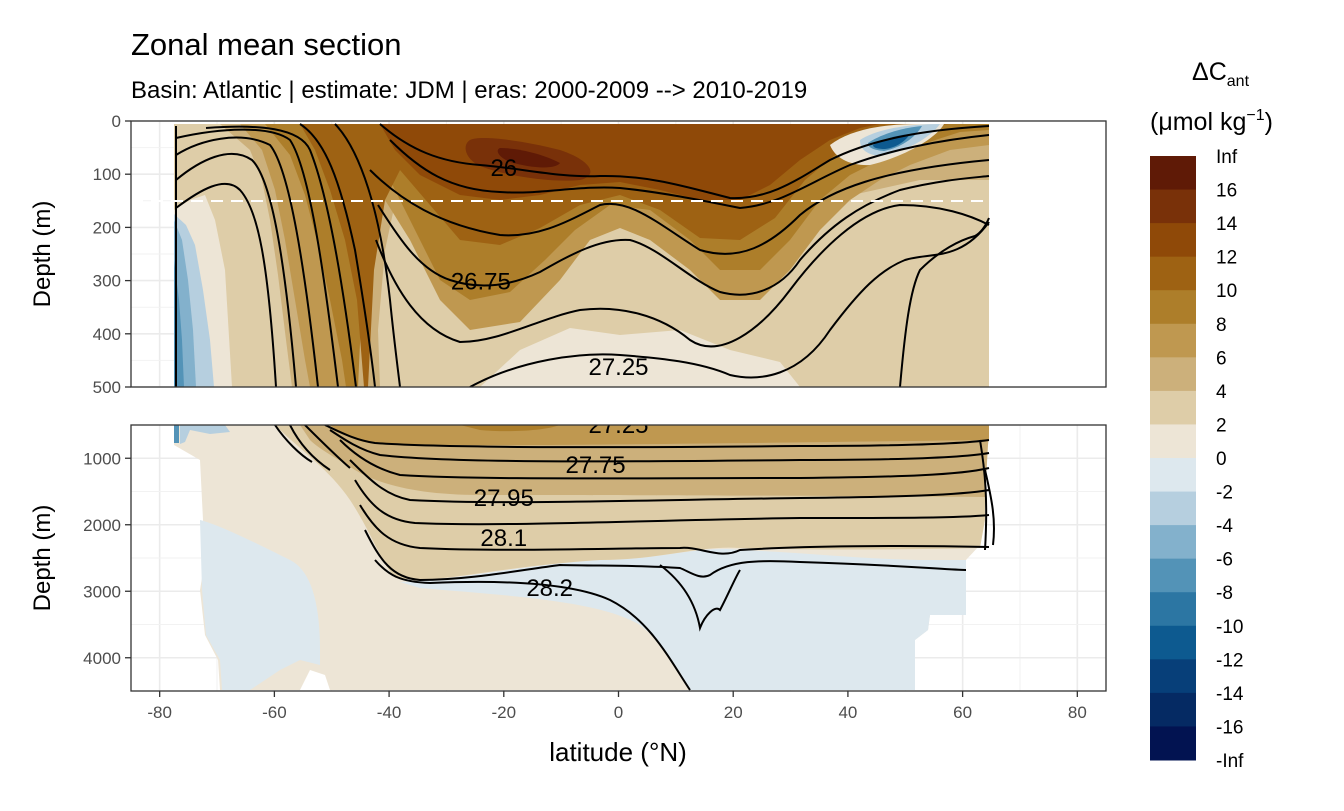  I want to click on x-tick-label: -20, so click(504, 712).